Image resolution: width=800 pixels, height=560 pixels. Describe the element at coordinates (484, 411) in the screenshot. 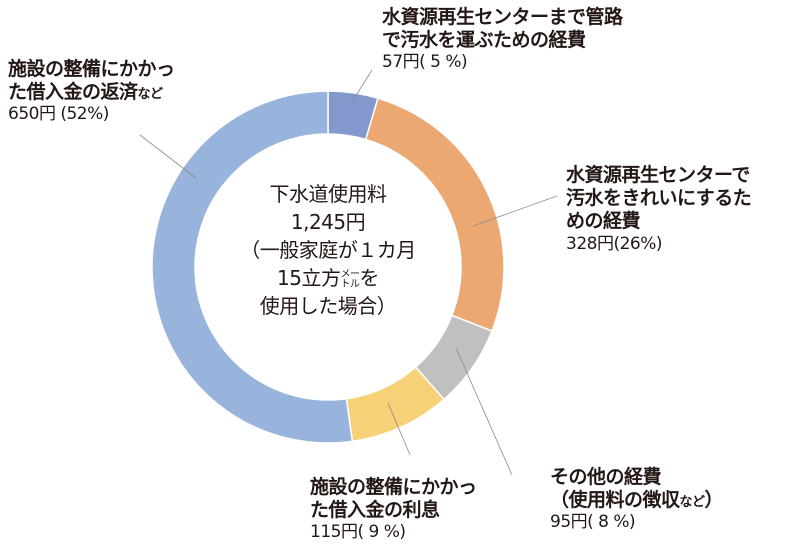

I see `leader-line-other` at that location.